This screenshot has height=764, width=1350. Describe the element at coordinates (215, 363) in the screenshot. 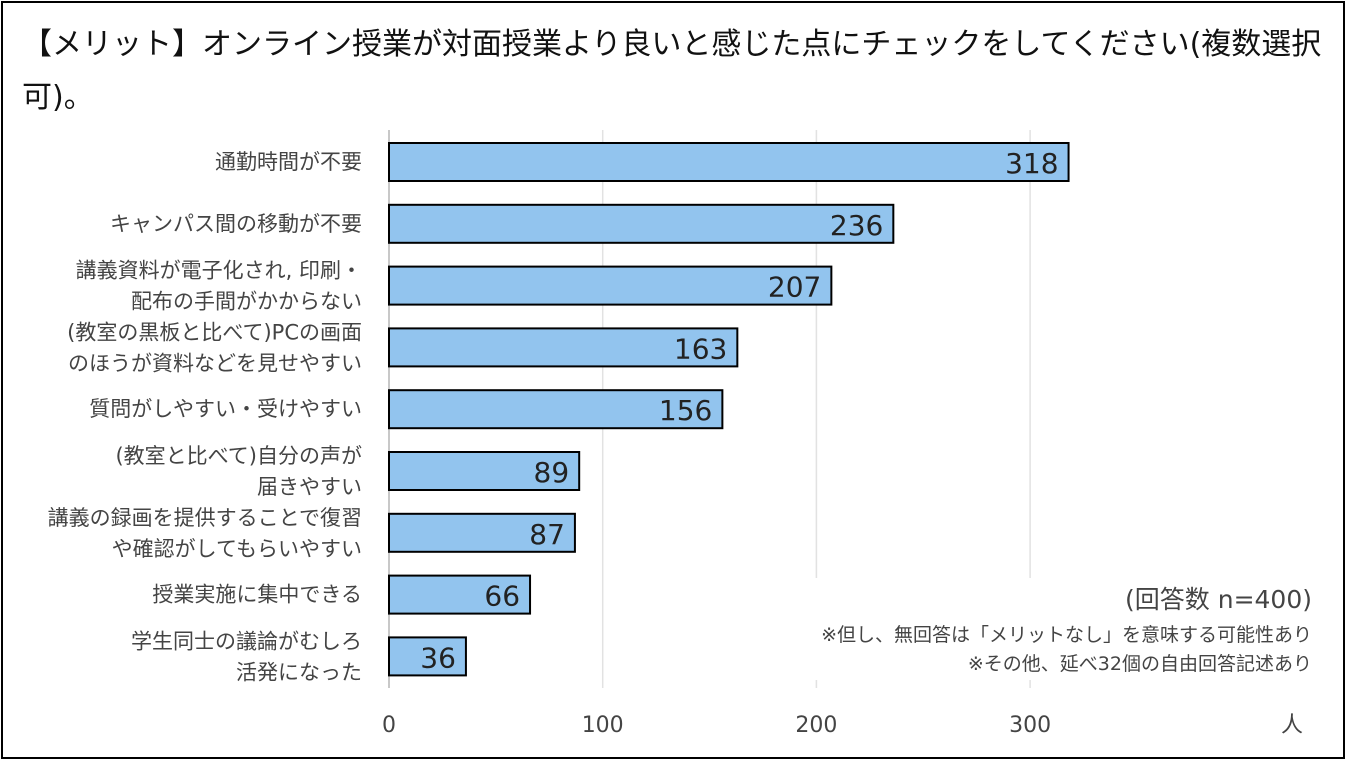

I see `category-label: のほうが資料などを見せやすい` at that location.